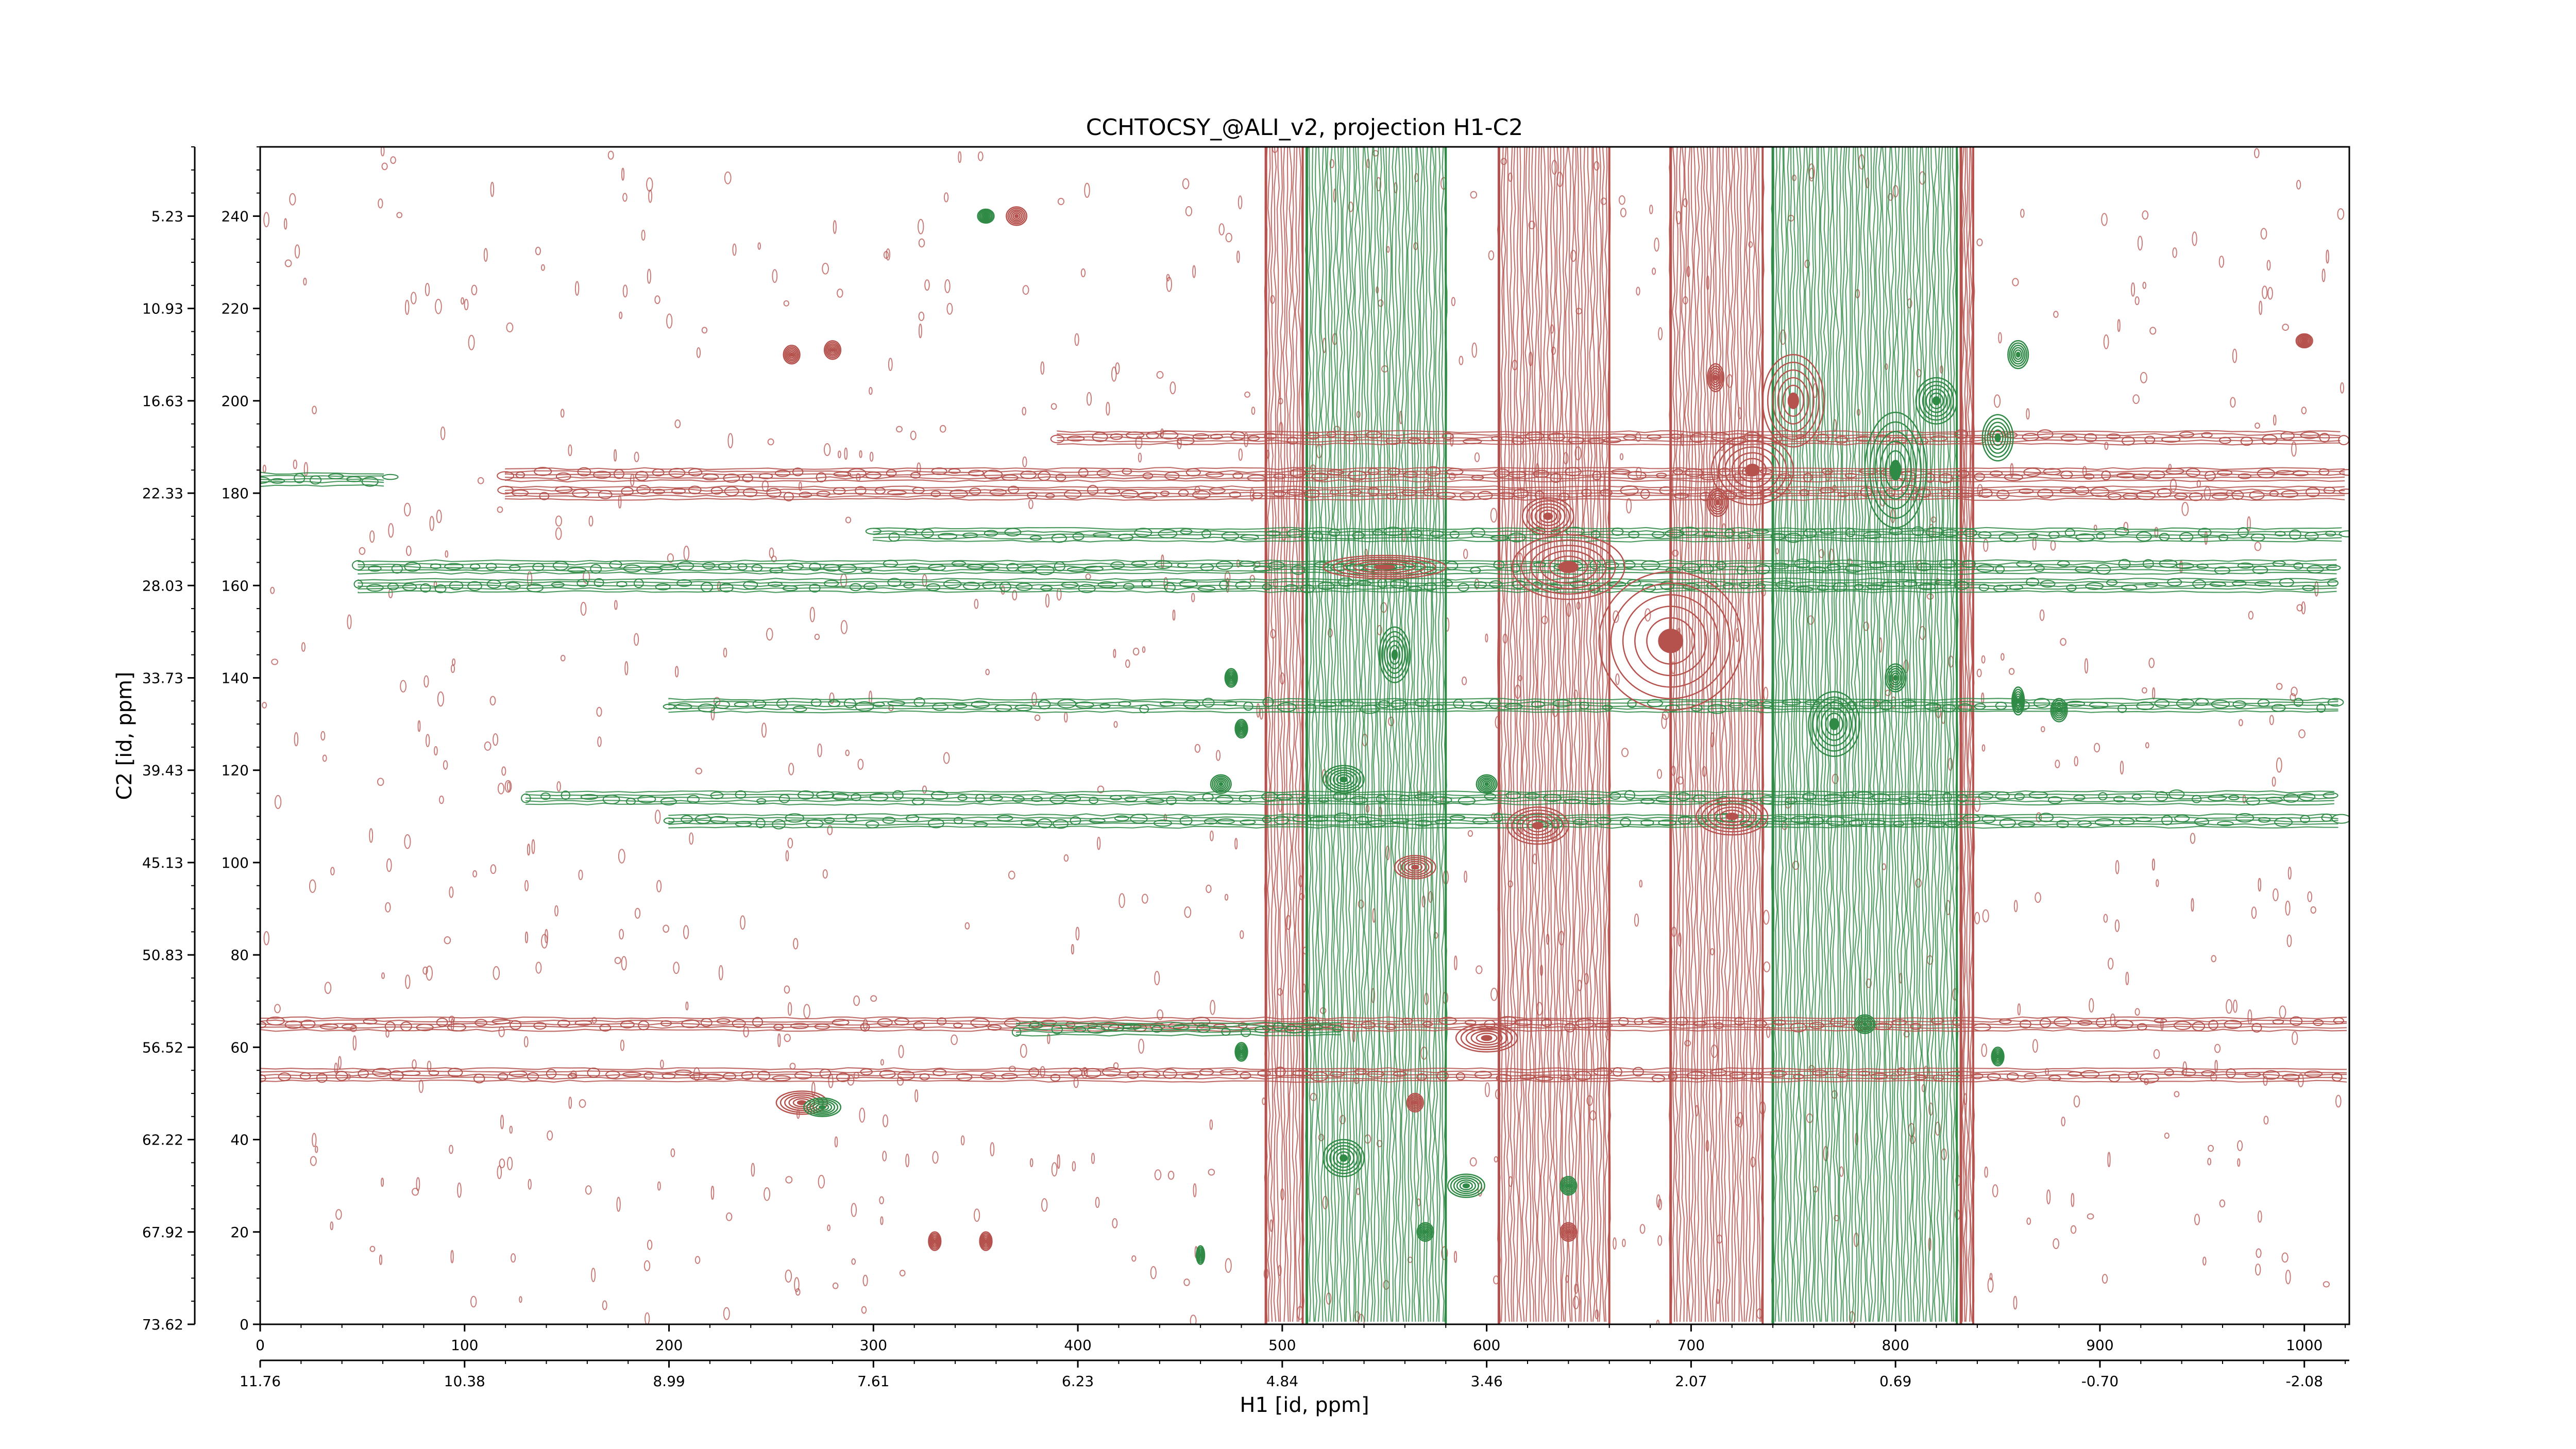  Describe the element at coordinates (162, 677) in the screenshot. I see `y-ppm-tick-label: 33.73` at that location.